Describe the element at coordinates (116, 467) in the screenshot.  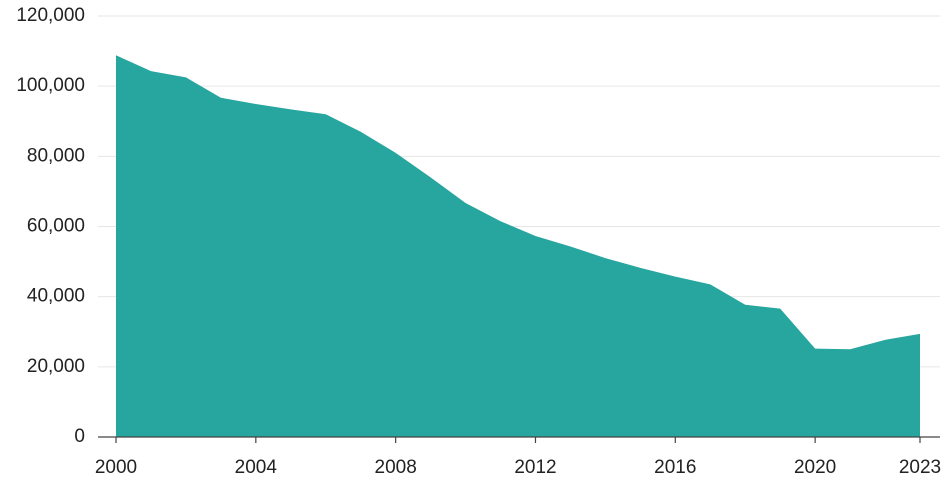
I see `x-tick-label: 2000` at that location.